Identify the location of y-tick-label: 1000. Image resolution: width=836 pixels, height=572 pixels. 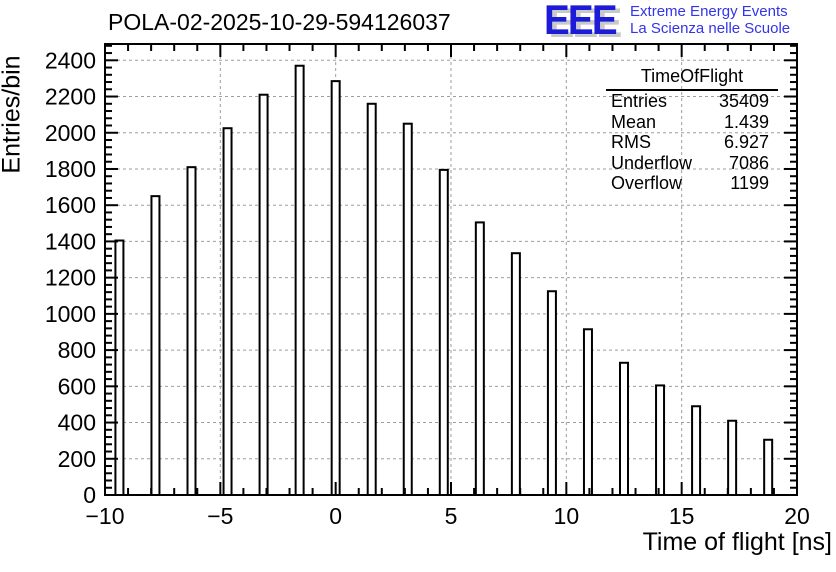
(70, 314).